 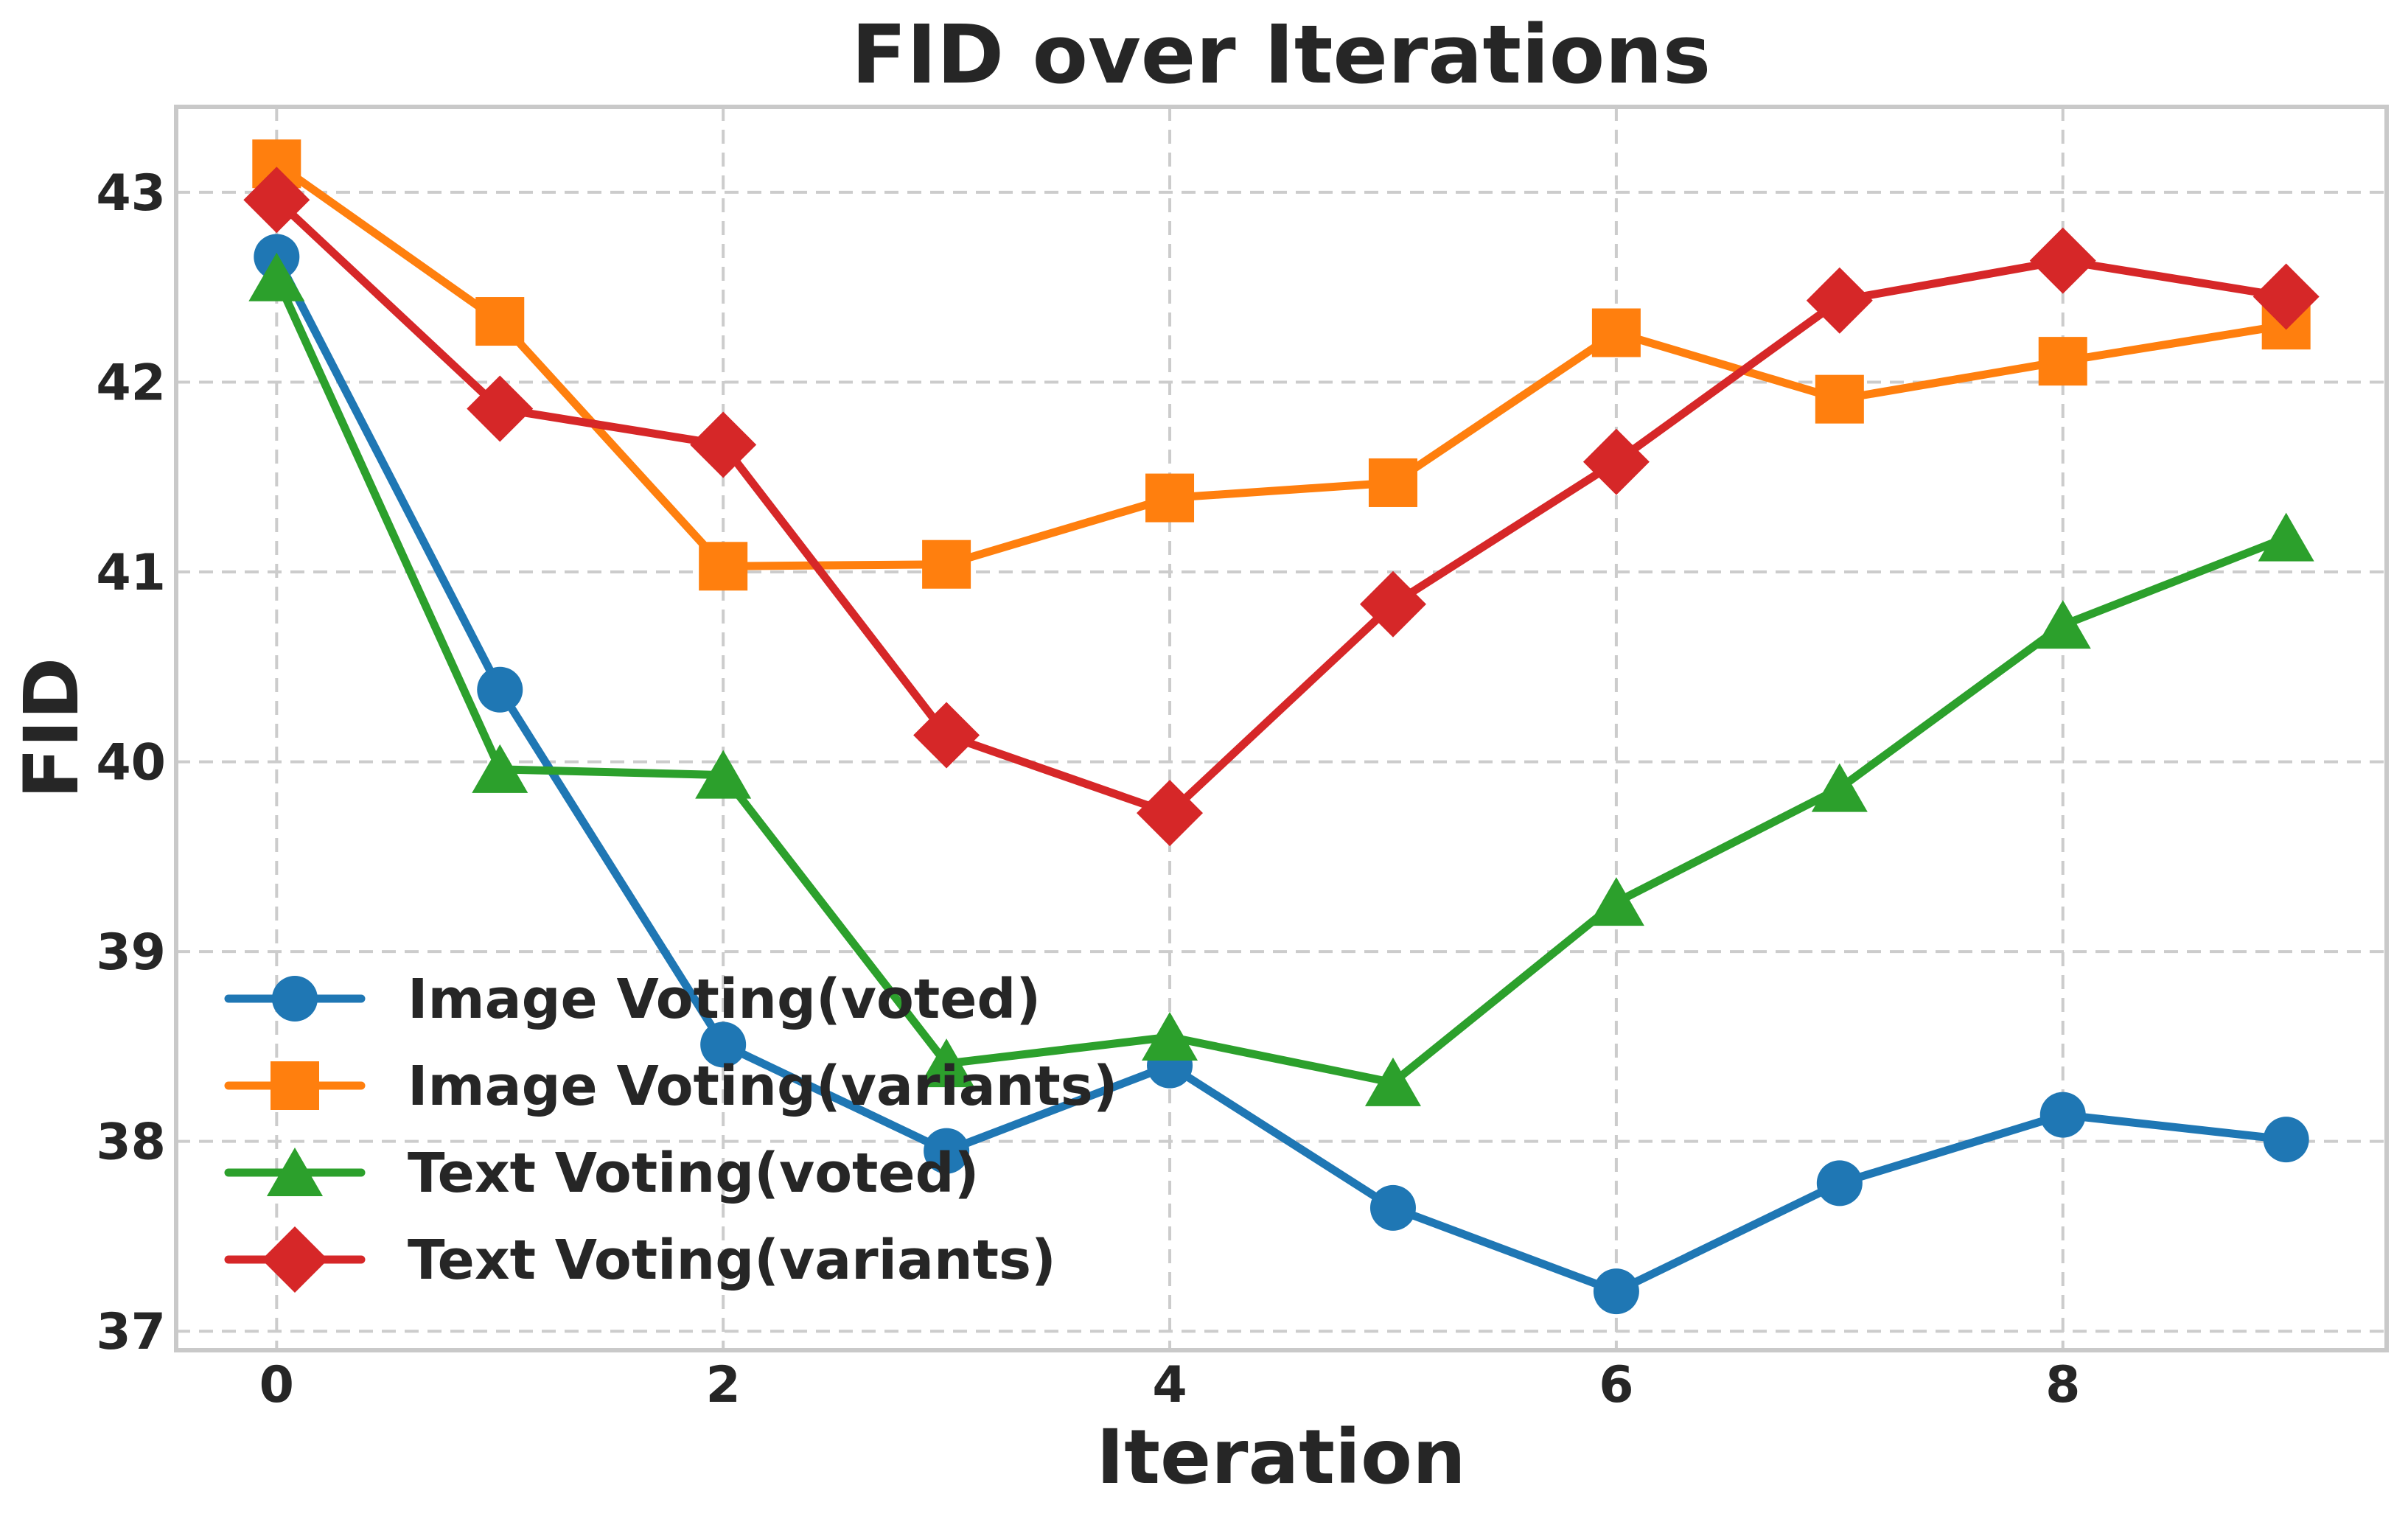 I want to click on y-tick-label: 40, so click(x=131, y=763).